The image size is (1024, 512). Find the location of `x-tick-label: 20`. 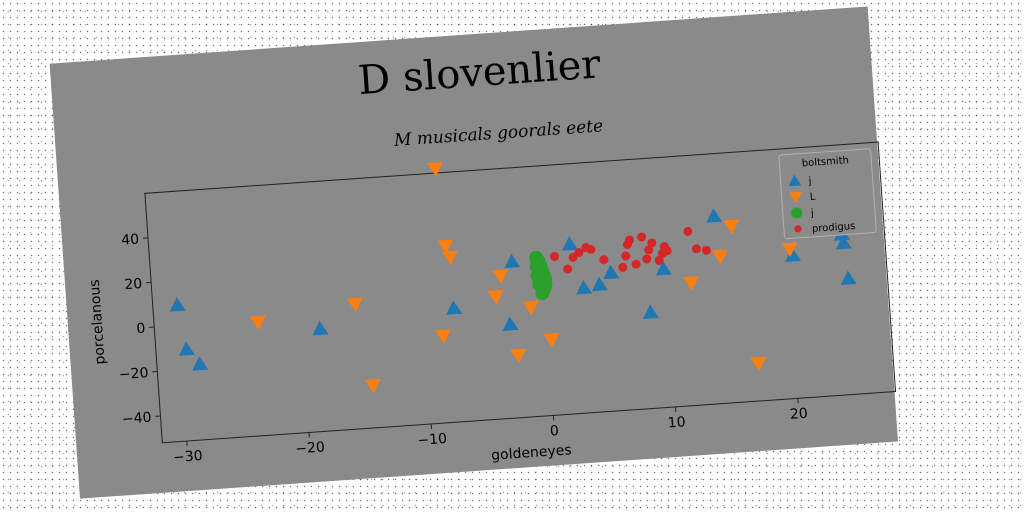

x-tick-label: 20 is located at coordinates (798, 414).